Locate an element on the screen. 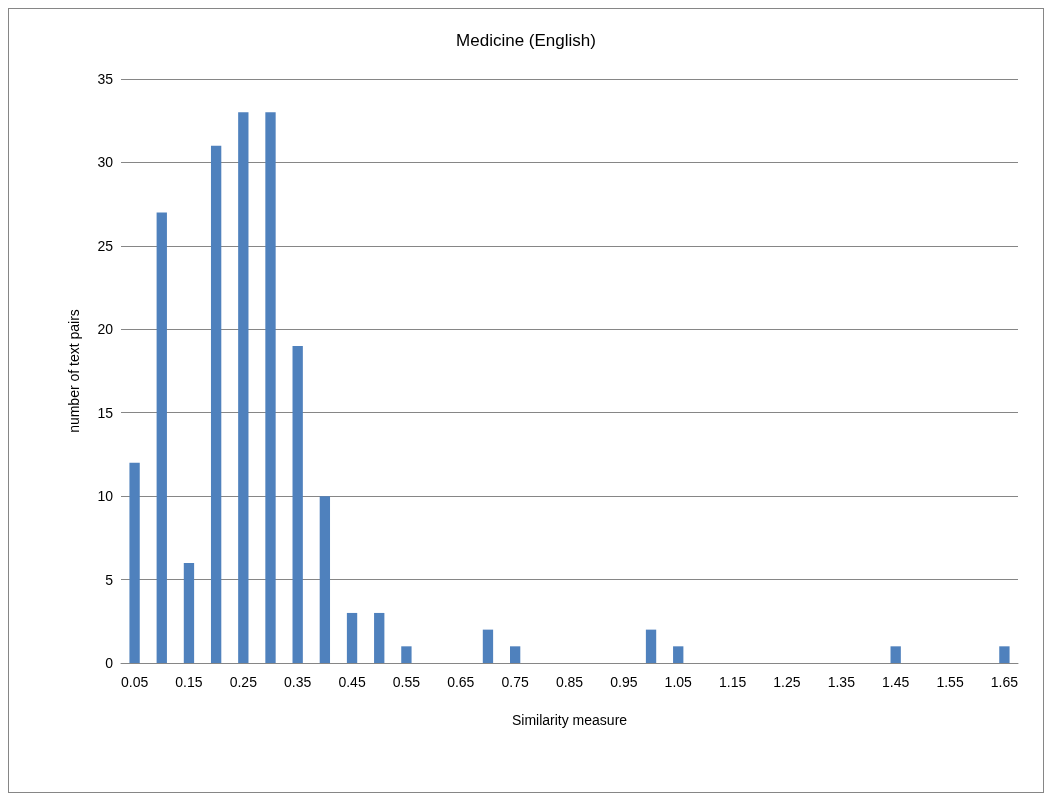 This screenshot has height=803, width=1054. y-tick-label: 30 is located at coordinates (105, 162).